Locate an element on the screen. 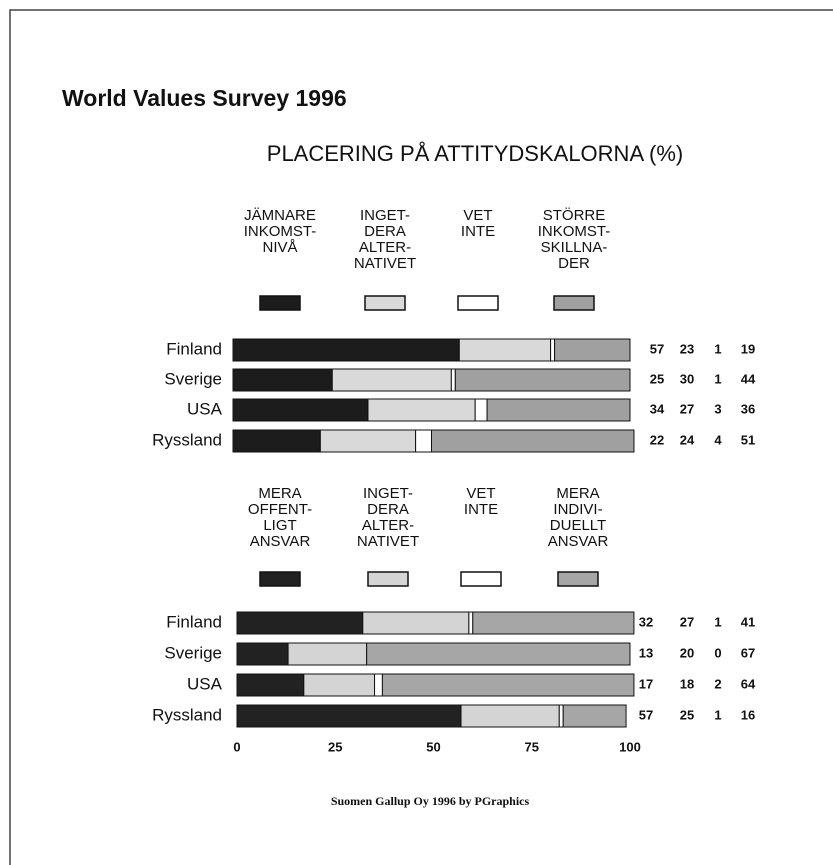 The height and width of the screenshot is (865, 833). value-label: 18 is located at coordinates (687, 683).